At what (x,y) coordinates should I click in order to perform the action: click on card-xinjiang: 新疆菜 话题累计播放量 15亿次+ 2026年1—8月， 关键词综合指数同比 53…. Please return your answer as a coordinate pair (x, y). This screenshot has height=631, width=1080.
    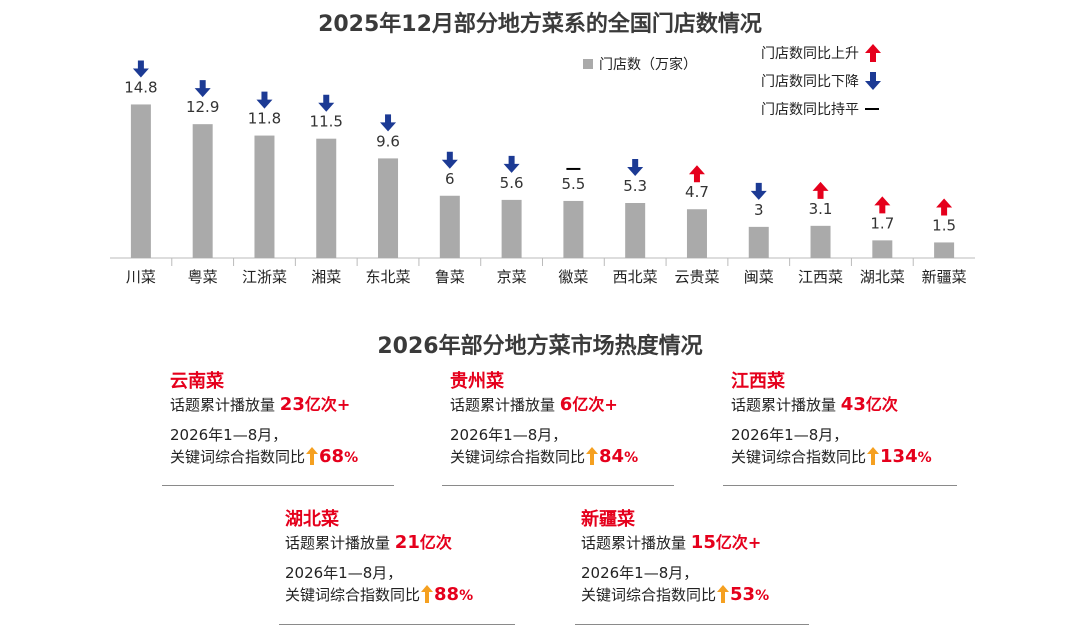
    Looking at the image, I should click on (675, 557).